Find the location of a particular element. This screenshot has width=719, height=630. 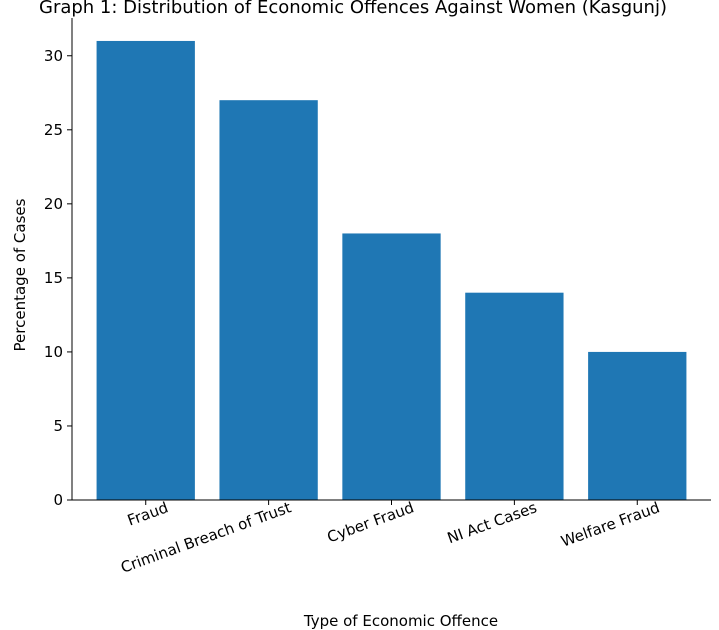

x-axis-title: Type of Economic Offence is located at coordinates (400, 621).